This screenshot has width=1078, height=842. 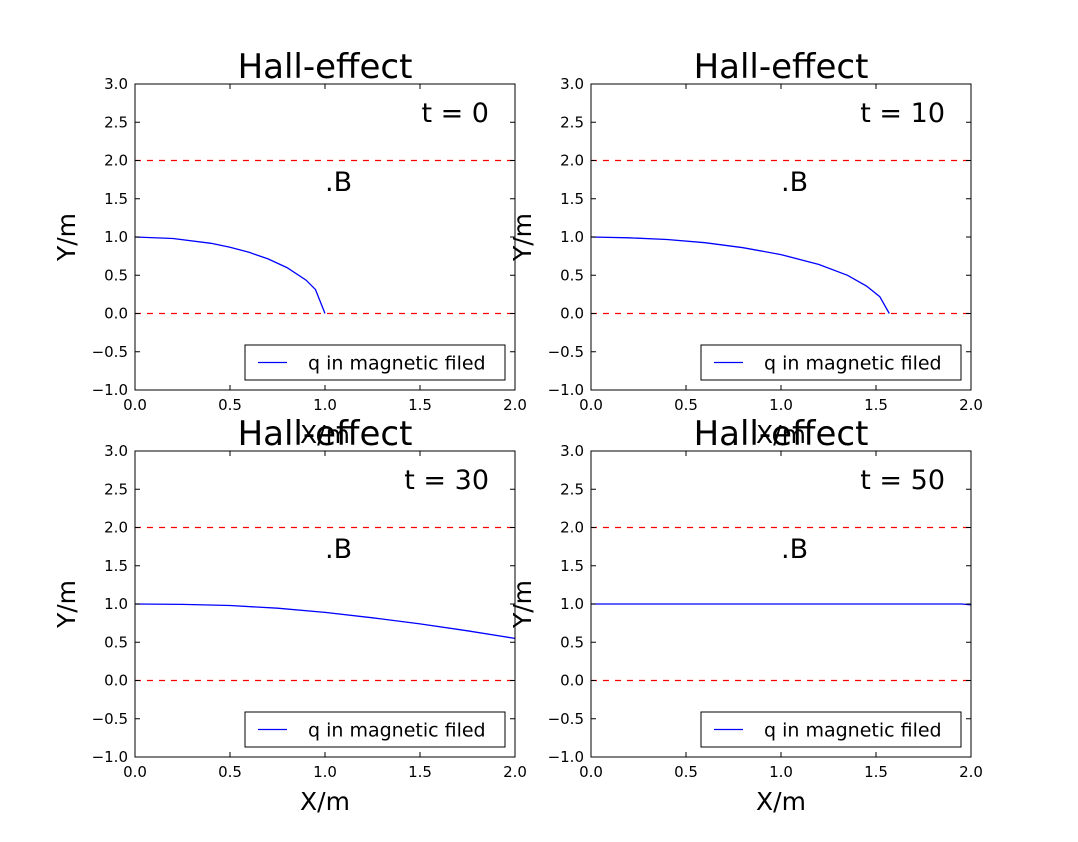 I want to click on time-label: t = 30, so click(x=446, y=480).